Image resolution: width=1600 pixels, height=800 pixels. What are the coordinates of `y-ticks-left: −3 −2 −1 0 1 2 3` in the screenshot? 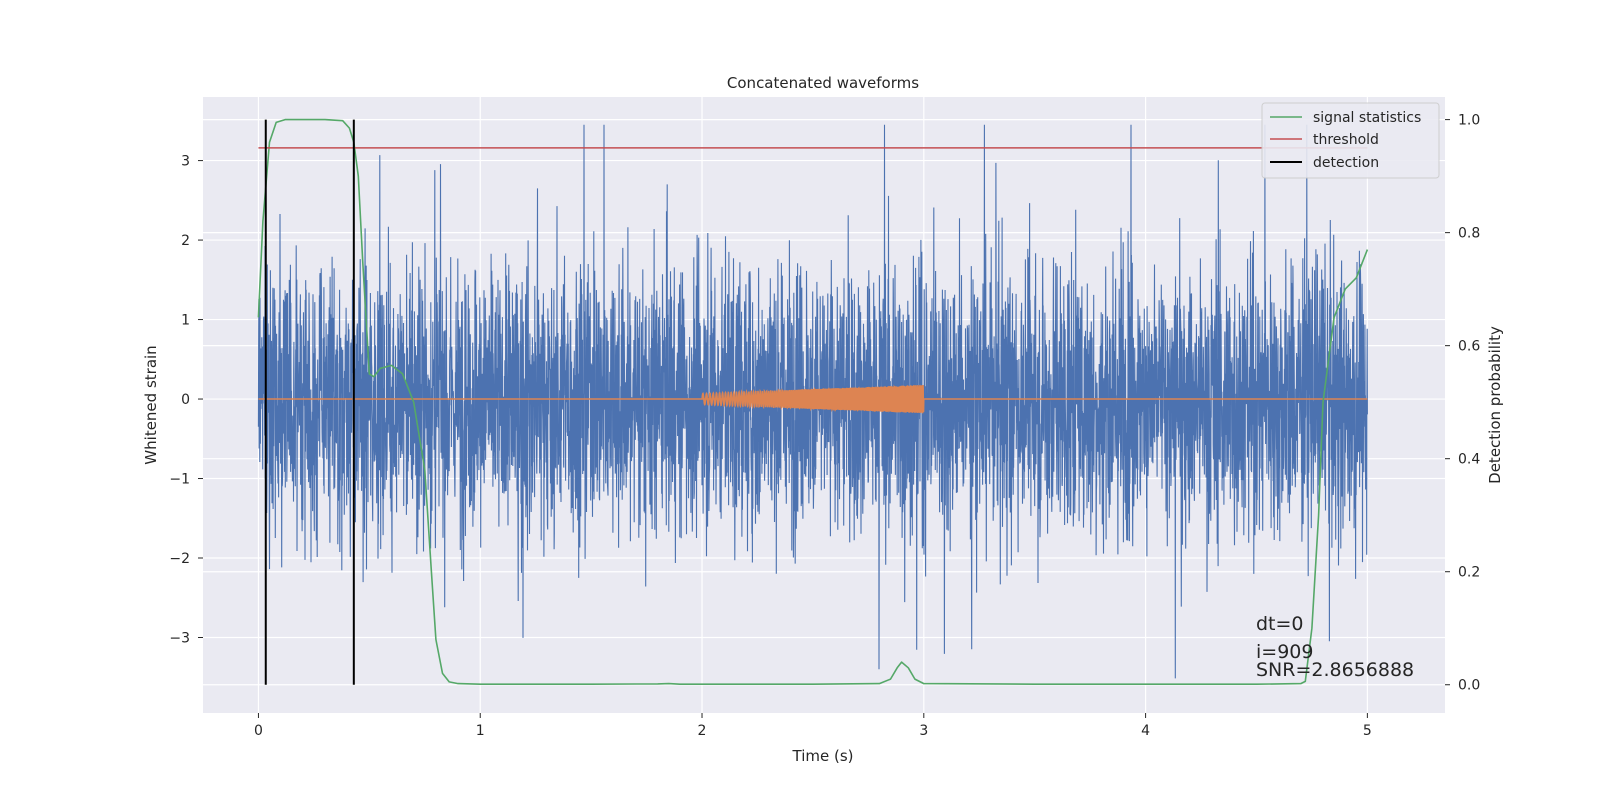 It's located at (186, 400).